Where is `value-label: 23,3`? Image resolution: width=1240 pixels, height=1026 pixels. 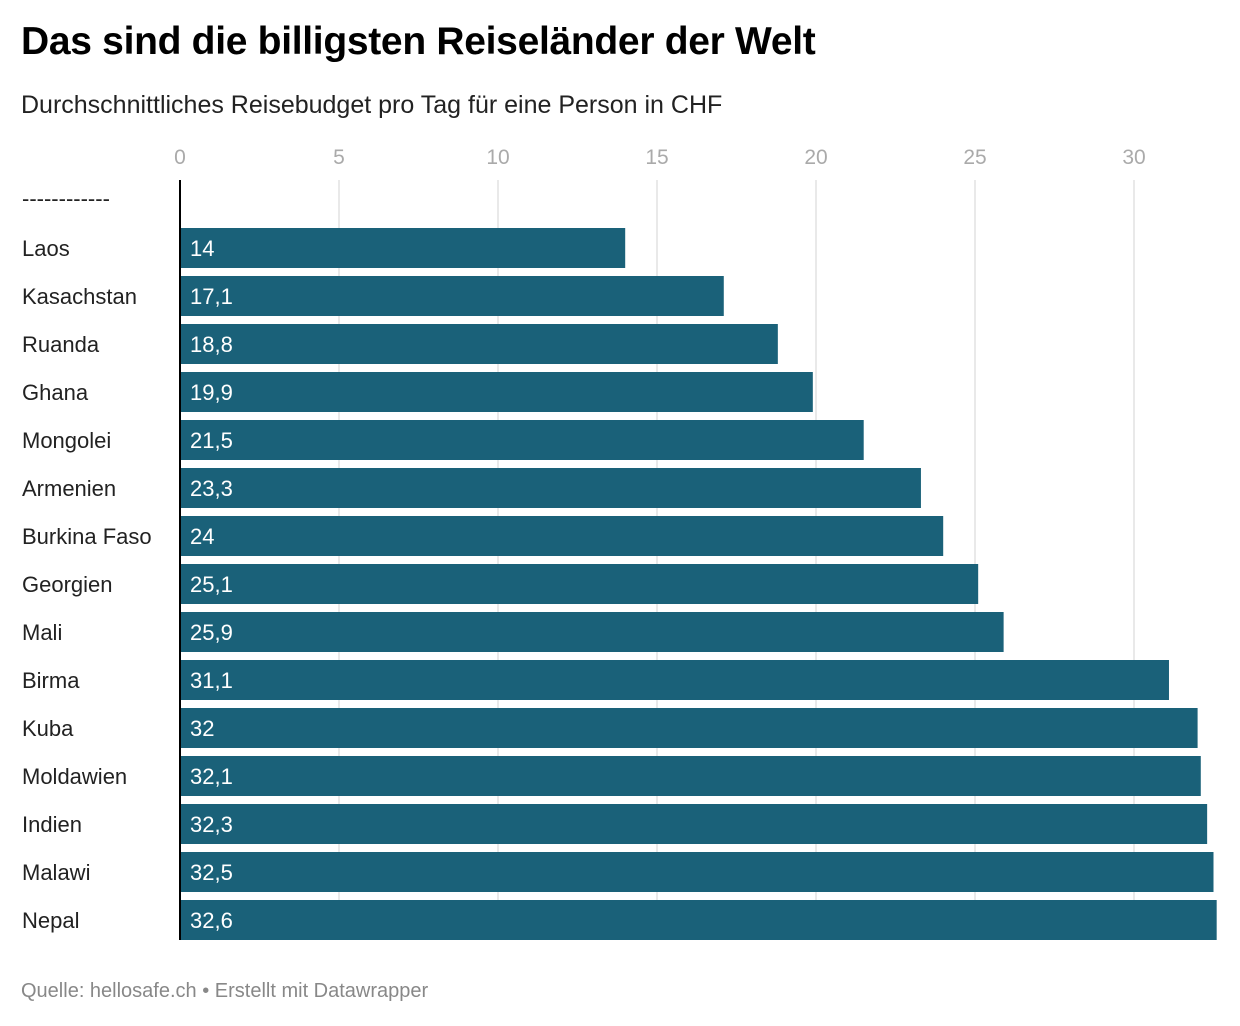 value-label: 23,3 is located at coordinates (211, 488).